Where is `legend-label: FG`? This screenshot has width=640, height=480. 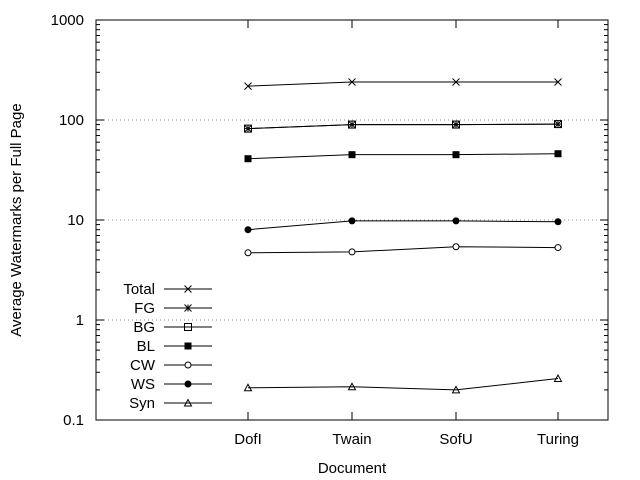 legend-label: FG is located at coordinates (144, 308).